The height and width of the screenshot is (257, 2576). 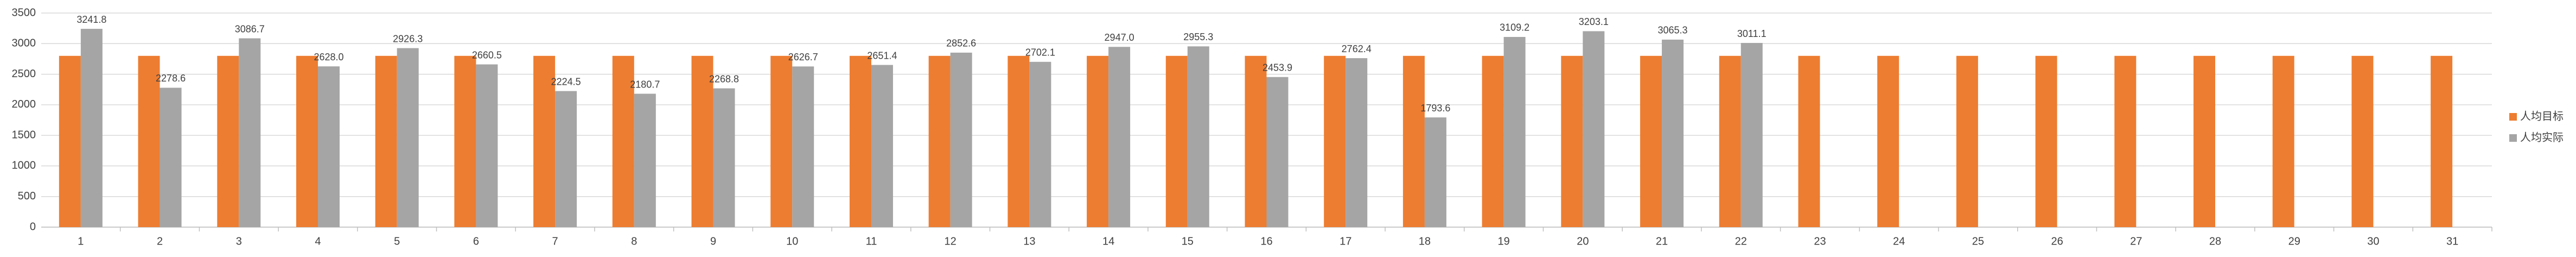 What do you see at coordinates (1188, 241) in the screenshot?
I see `x-tick-label: 15` at bounding box center [1188, 241].